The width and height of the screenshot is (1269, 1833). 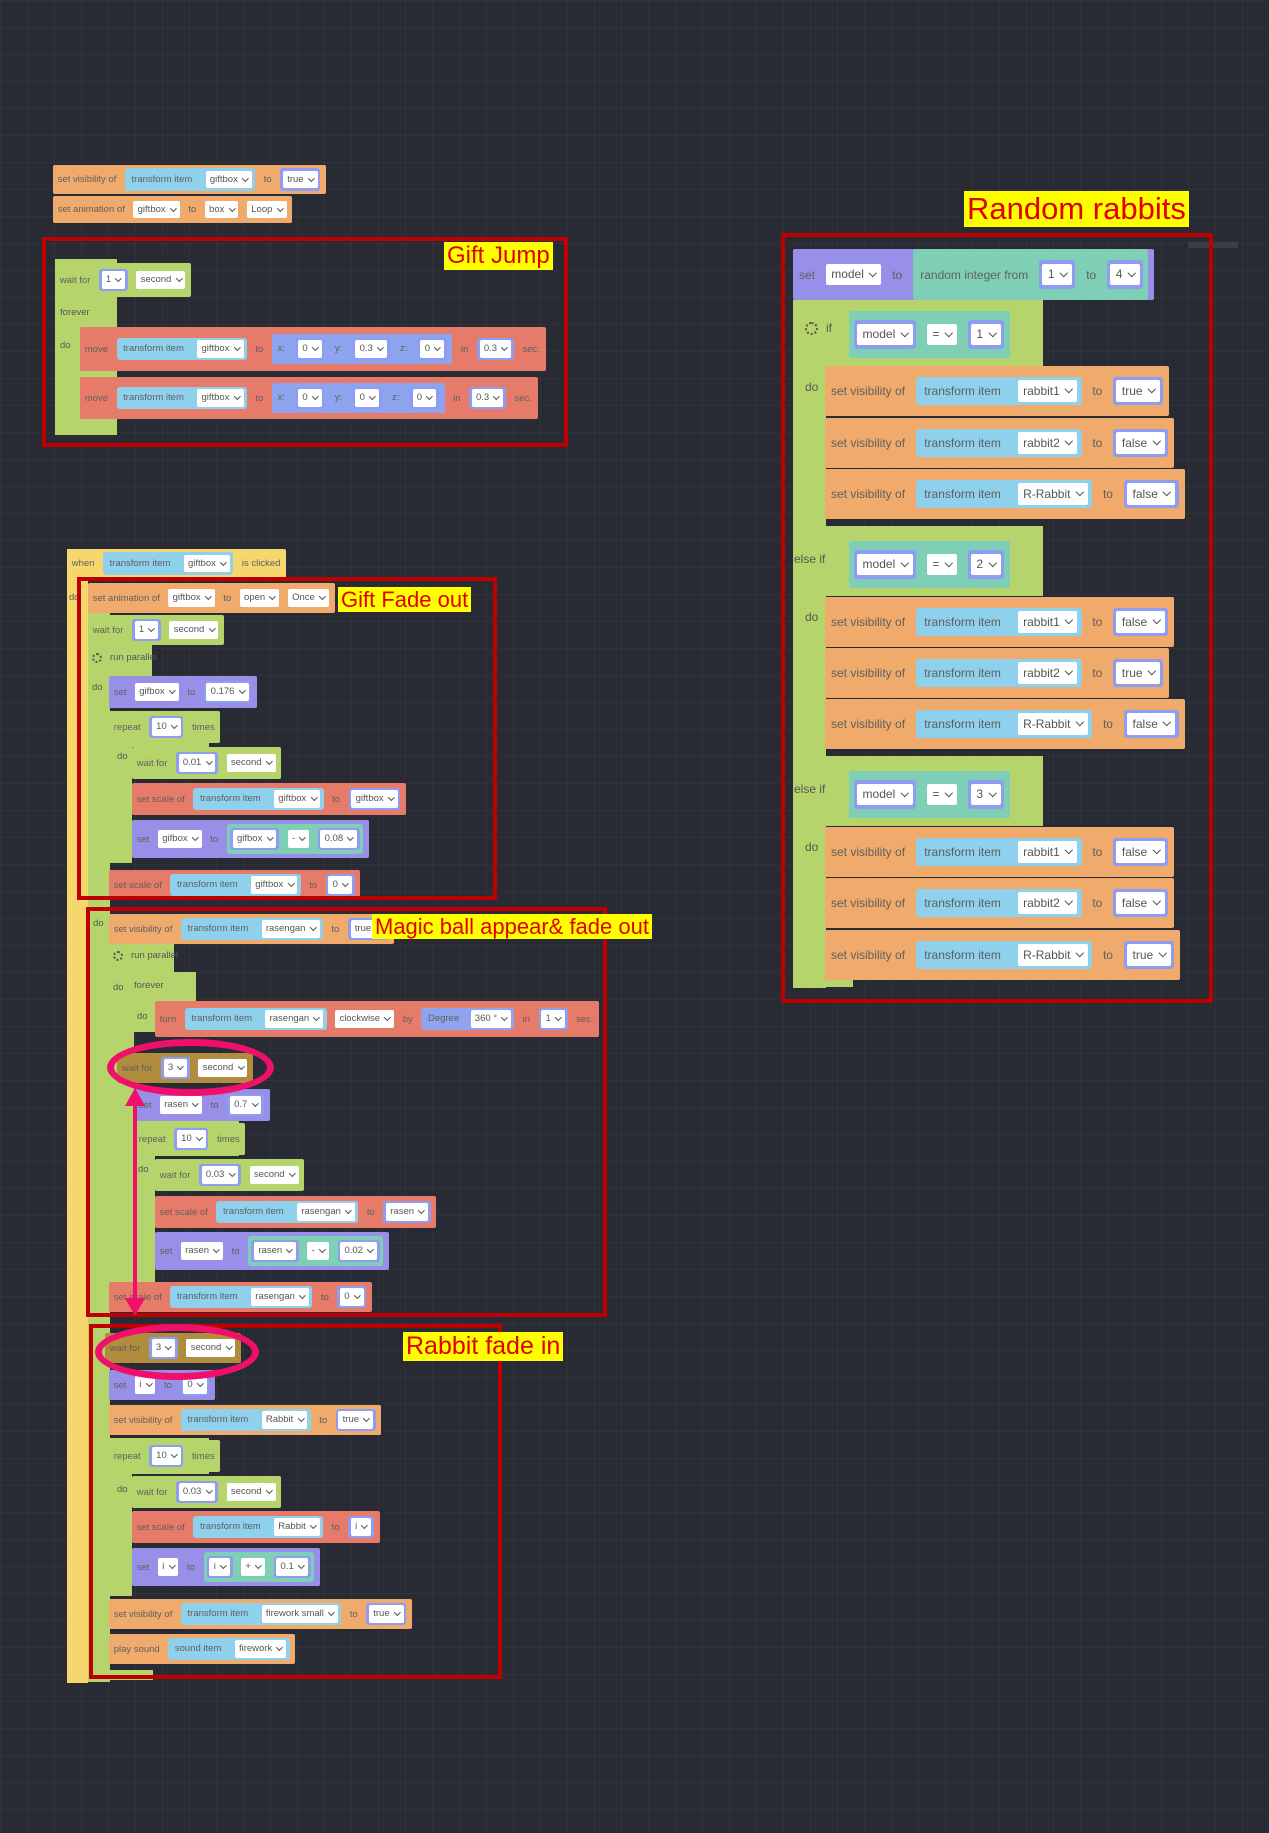 I want to click on dropdown: i, so click(x=219, y=1567).